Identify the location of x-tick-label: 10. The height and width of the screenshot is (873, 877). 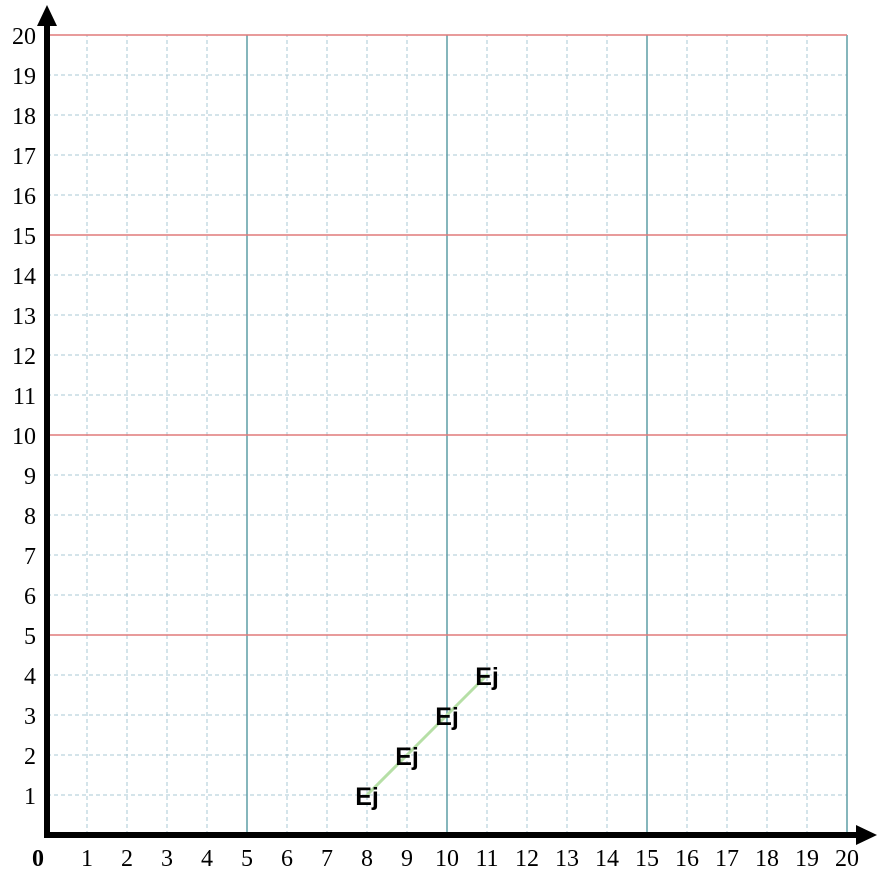
(447, 859).